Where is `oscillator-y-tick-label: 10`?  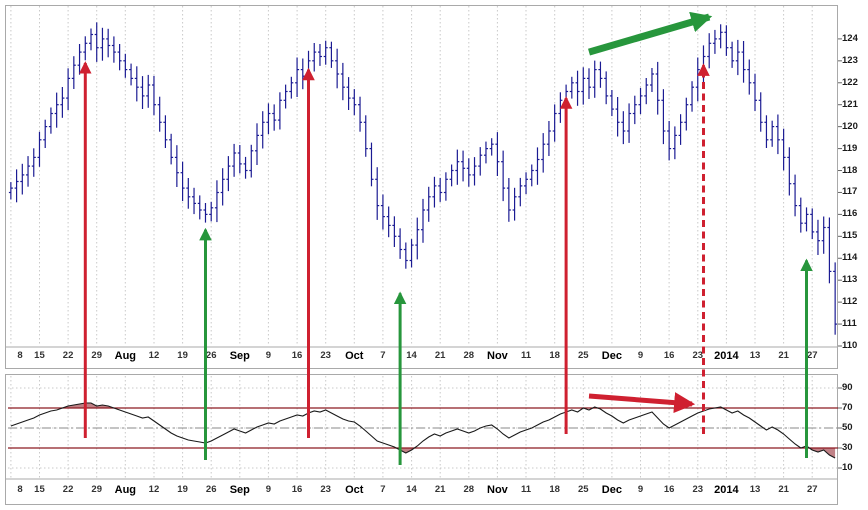 oscillator-y-tick-label: 10 is located at coordinates (847, 467).